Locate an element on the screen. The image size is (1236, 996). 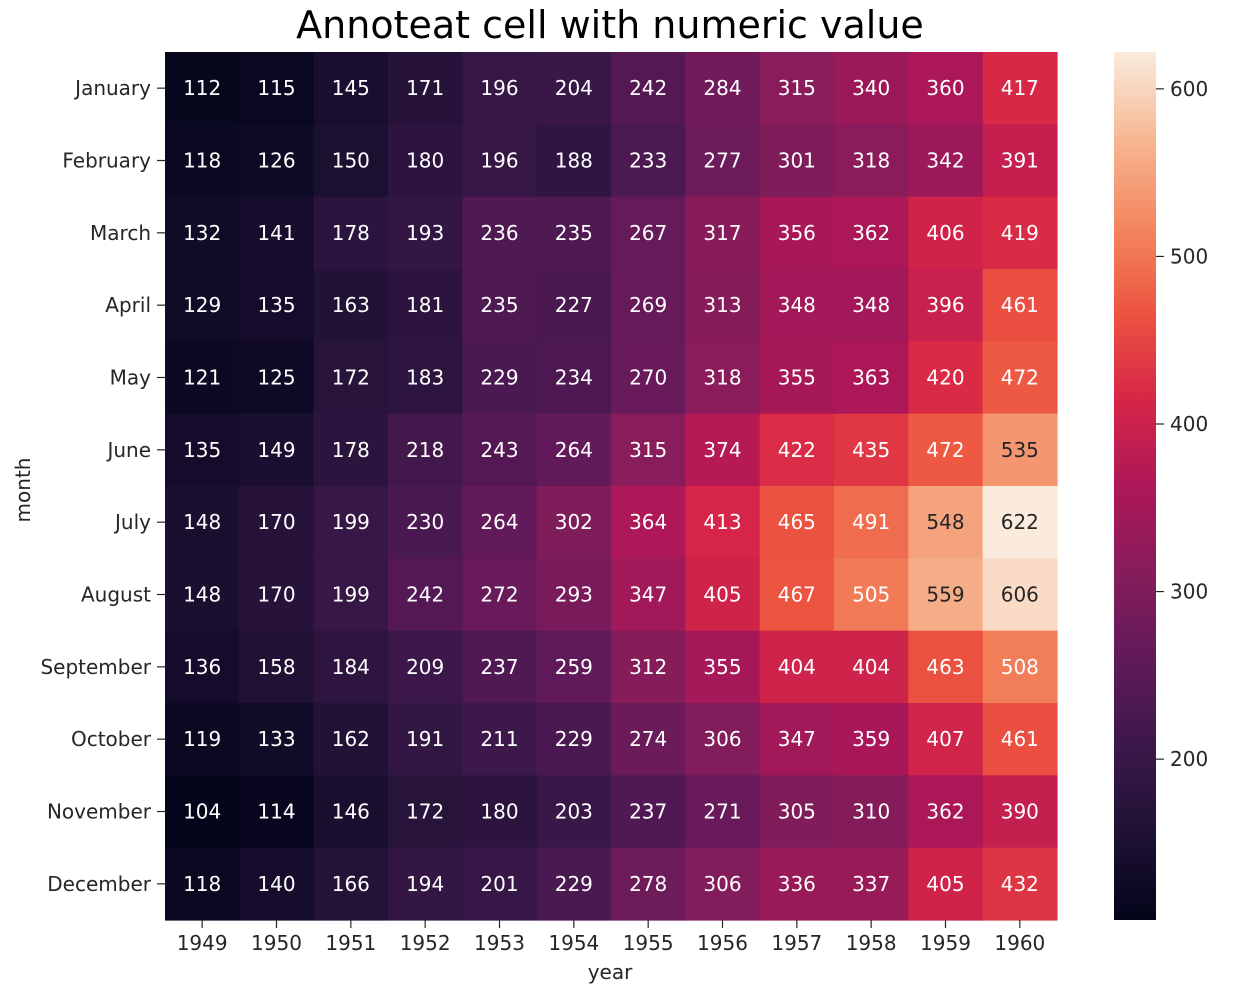
x-tick-label: 1957 is located at coordinates (796, 943).